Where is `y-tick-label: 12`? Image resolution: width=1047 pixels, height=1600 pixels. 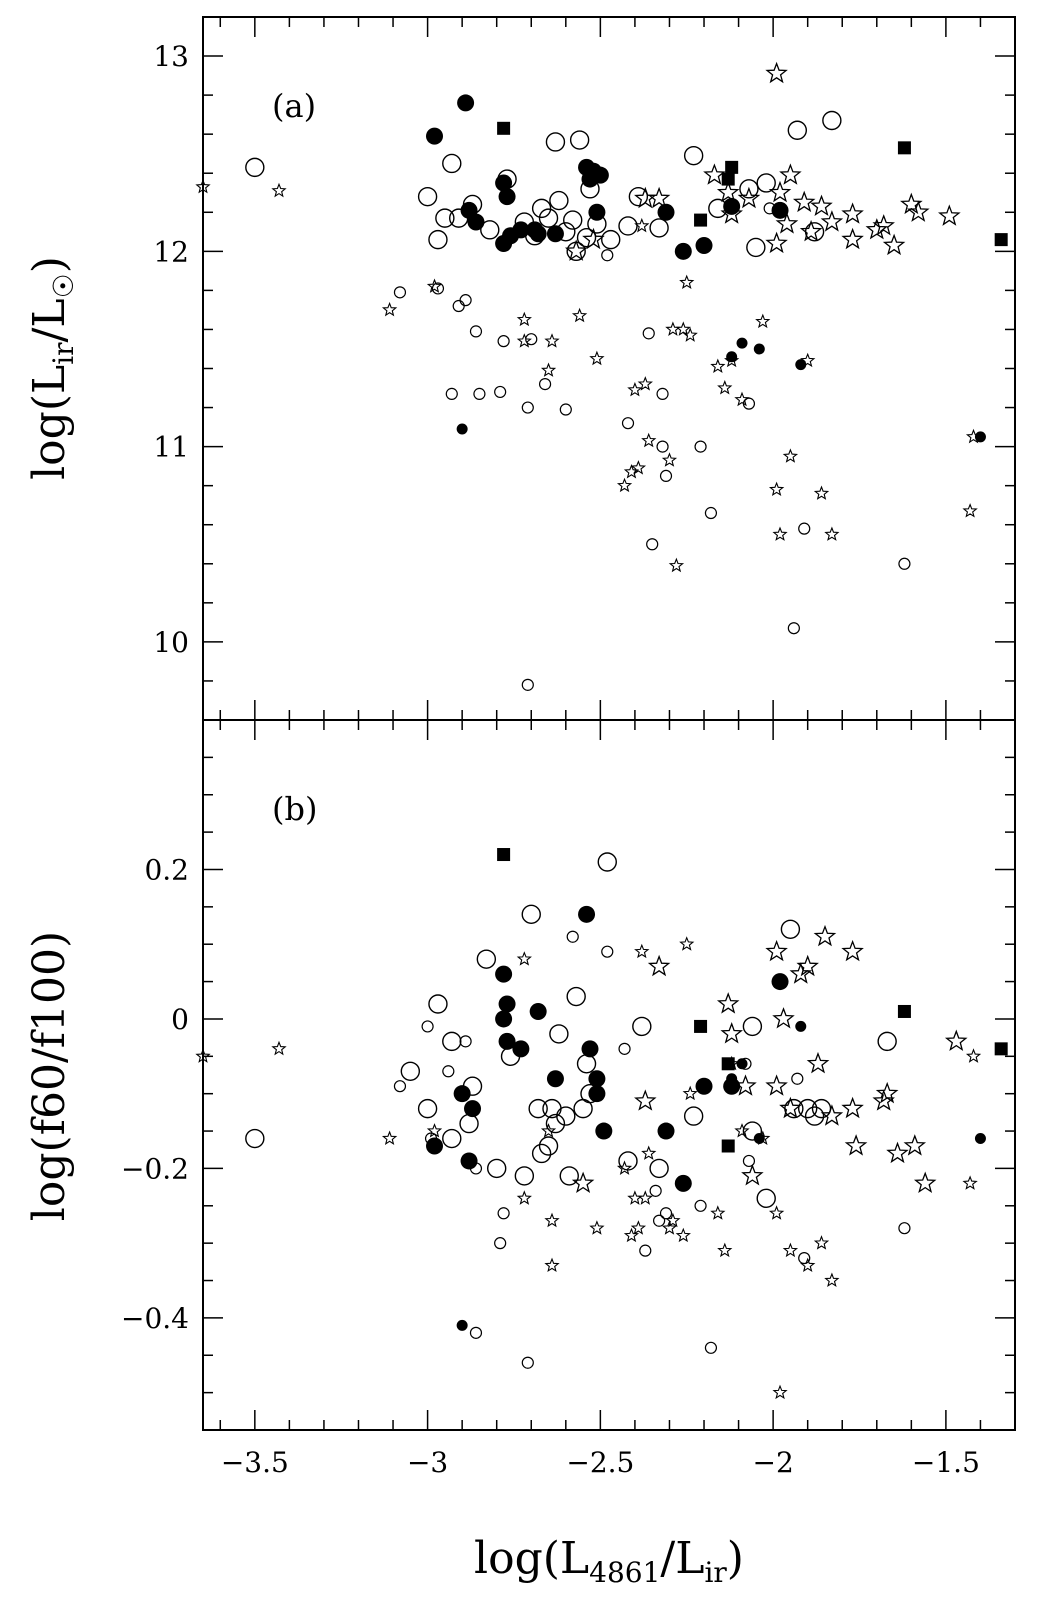
y-tick-label: 12 is located at coordinates (171, 251).